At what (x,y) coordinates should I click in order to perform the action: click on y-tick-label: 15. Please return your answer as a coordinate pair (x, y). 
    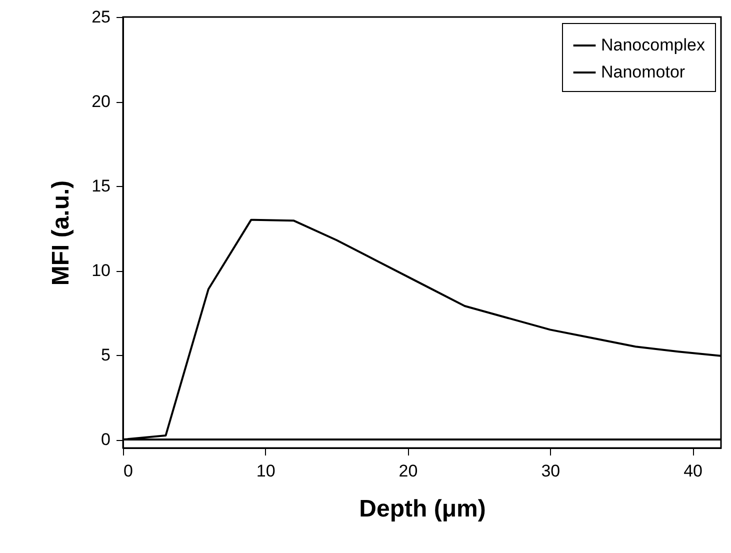
    Looking at the image, I should click on (101, 186).